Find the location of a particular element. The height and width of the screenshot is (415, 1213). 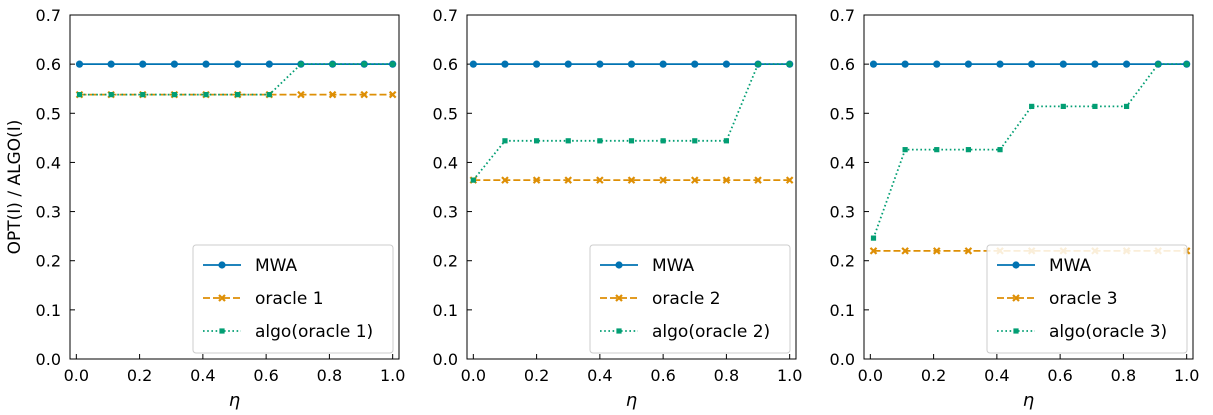

y-tick-label: 0.1 is located at coordinates (842, 310).